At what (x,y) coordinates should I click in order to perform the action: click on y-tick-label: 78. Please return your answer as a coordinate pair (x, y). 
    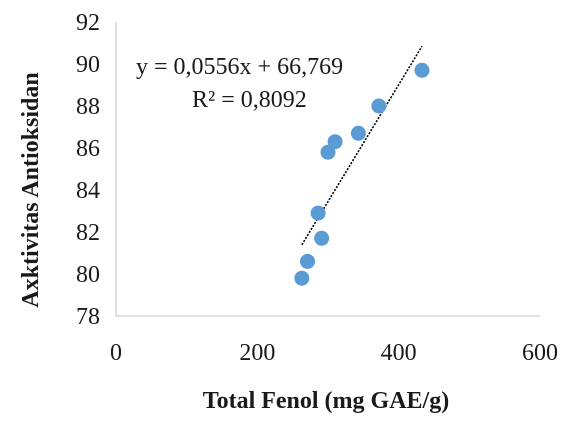
    Looking at the image, I should click on (88, 317).